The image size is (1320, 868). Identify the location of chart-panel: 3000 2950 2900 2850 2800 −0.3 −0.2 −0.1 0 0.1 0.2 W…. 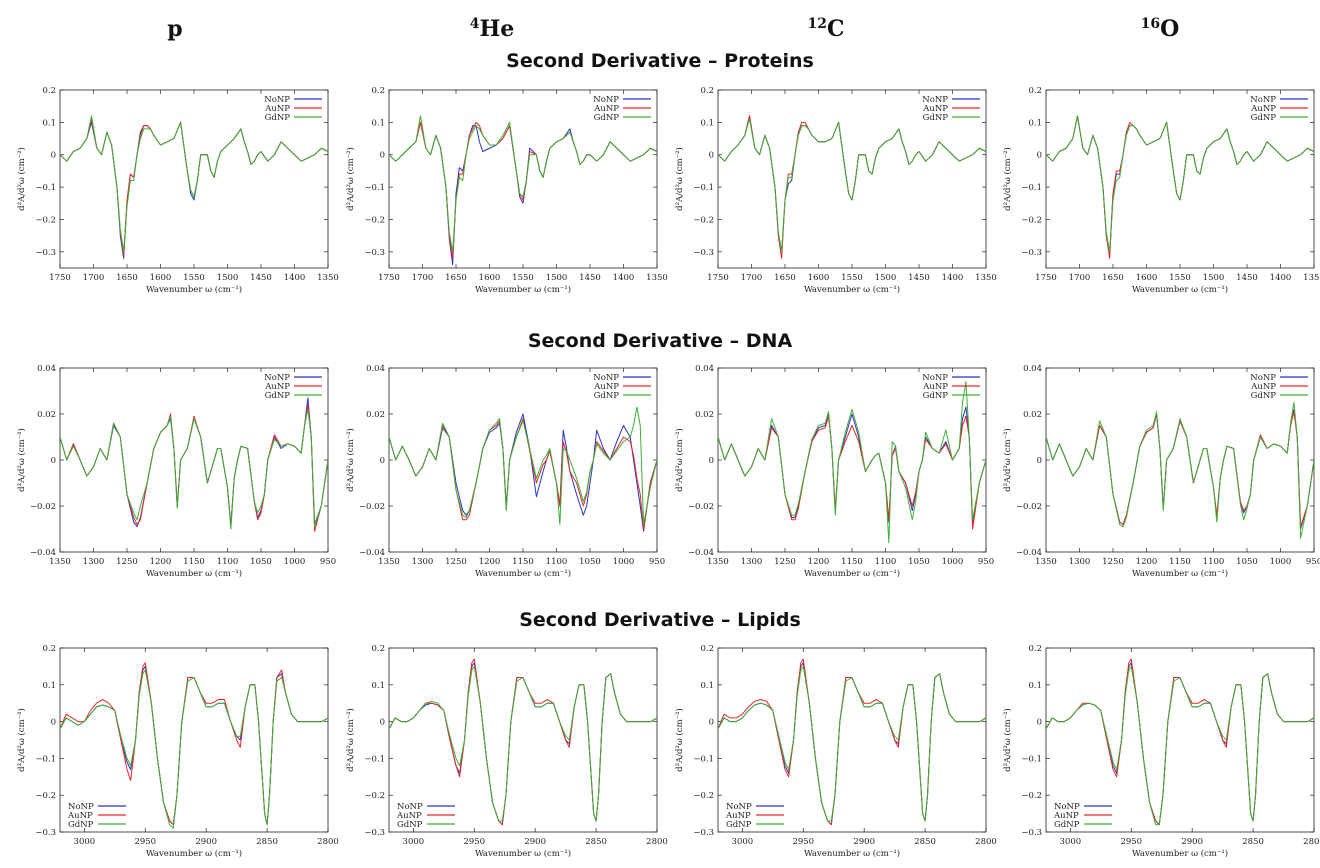
(1161, 751).